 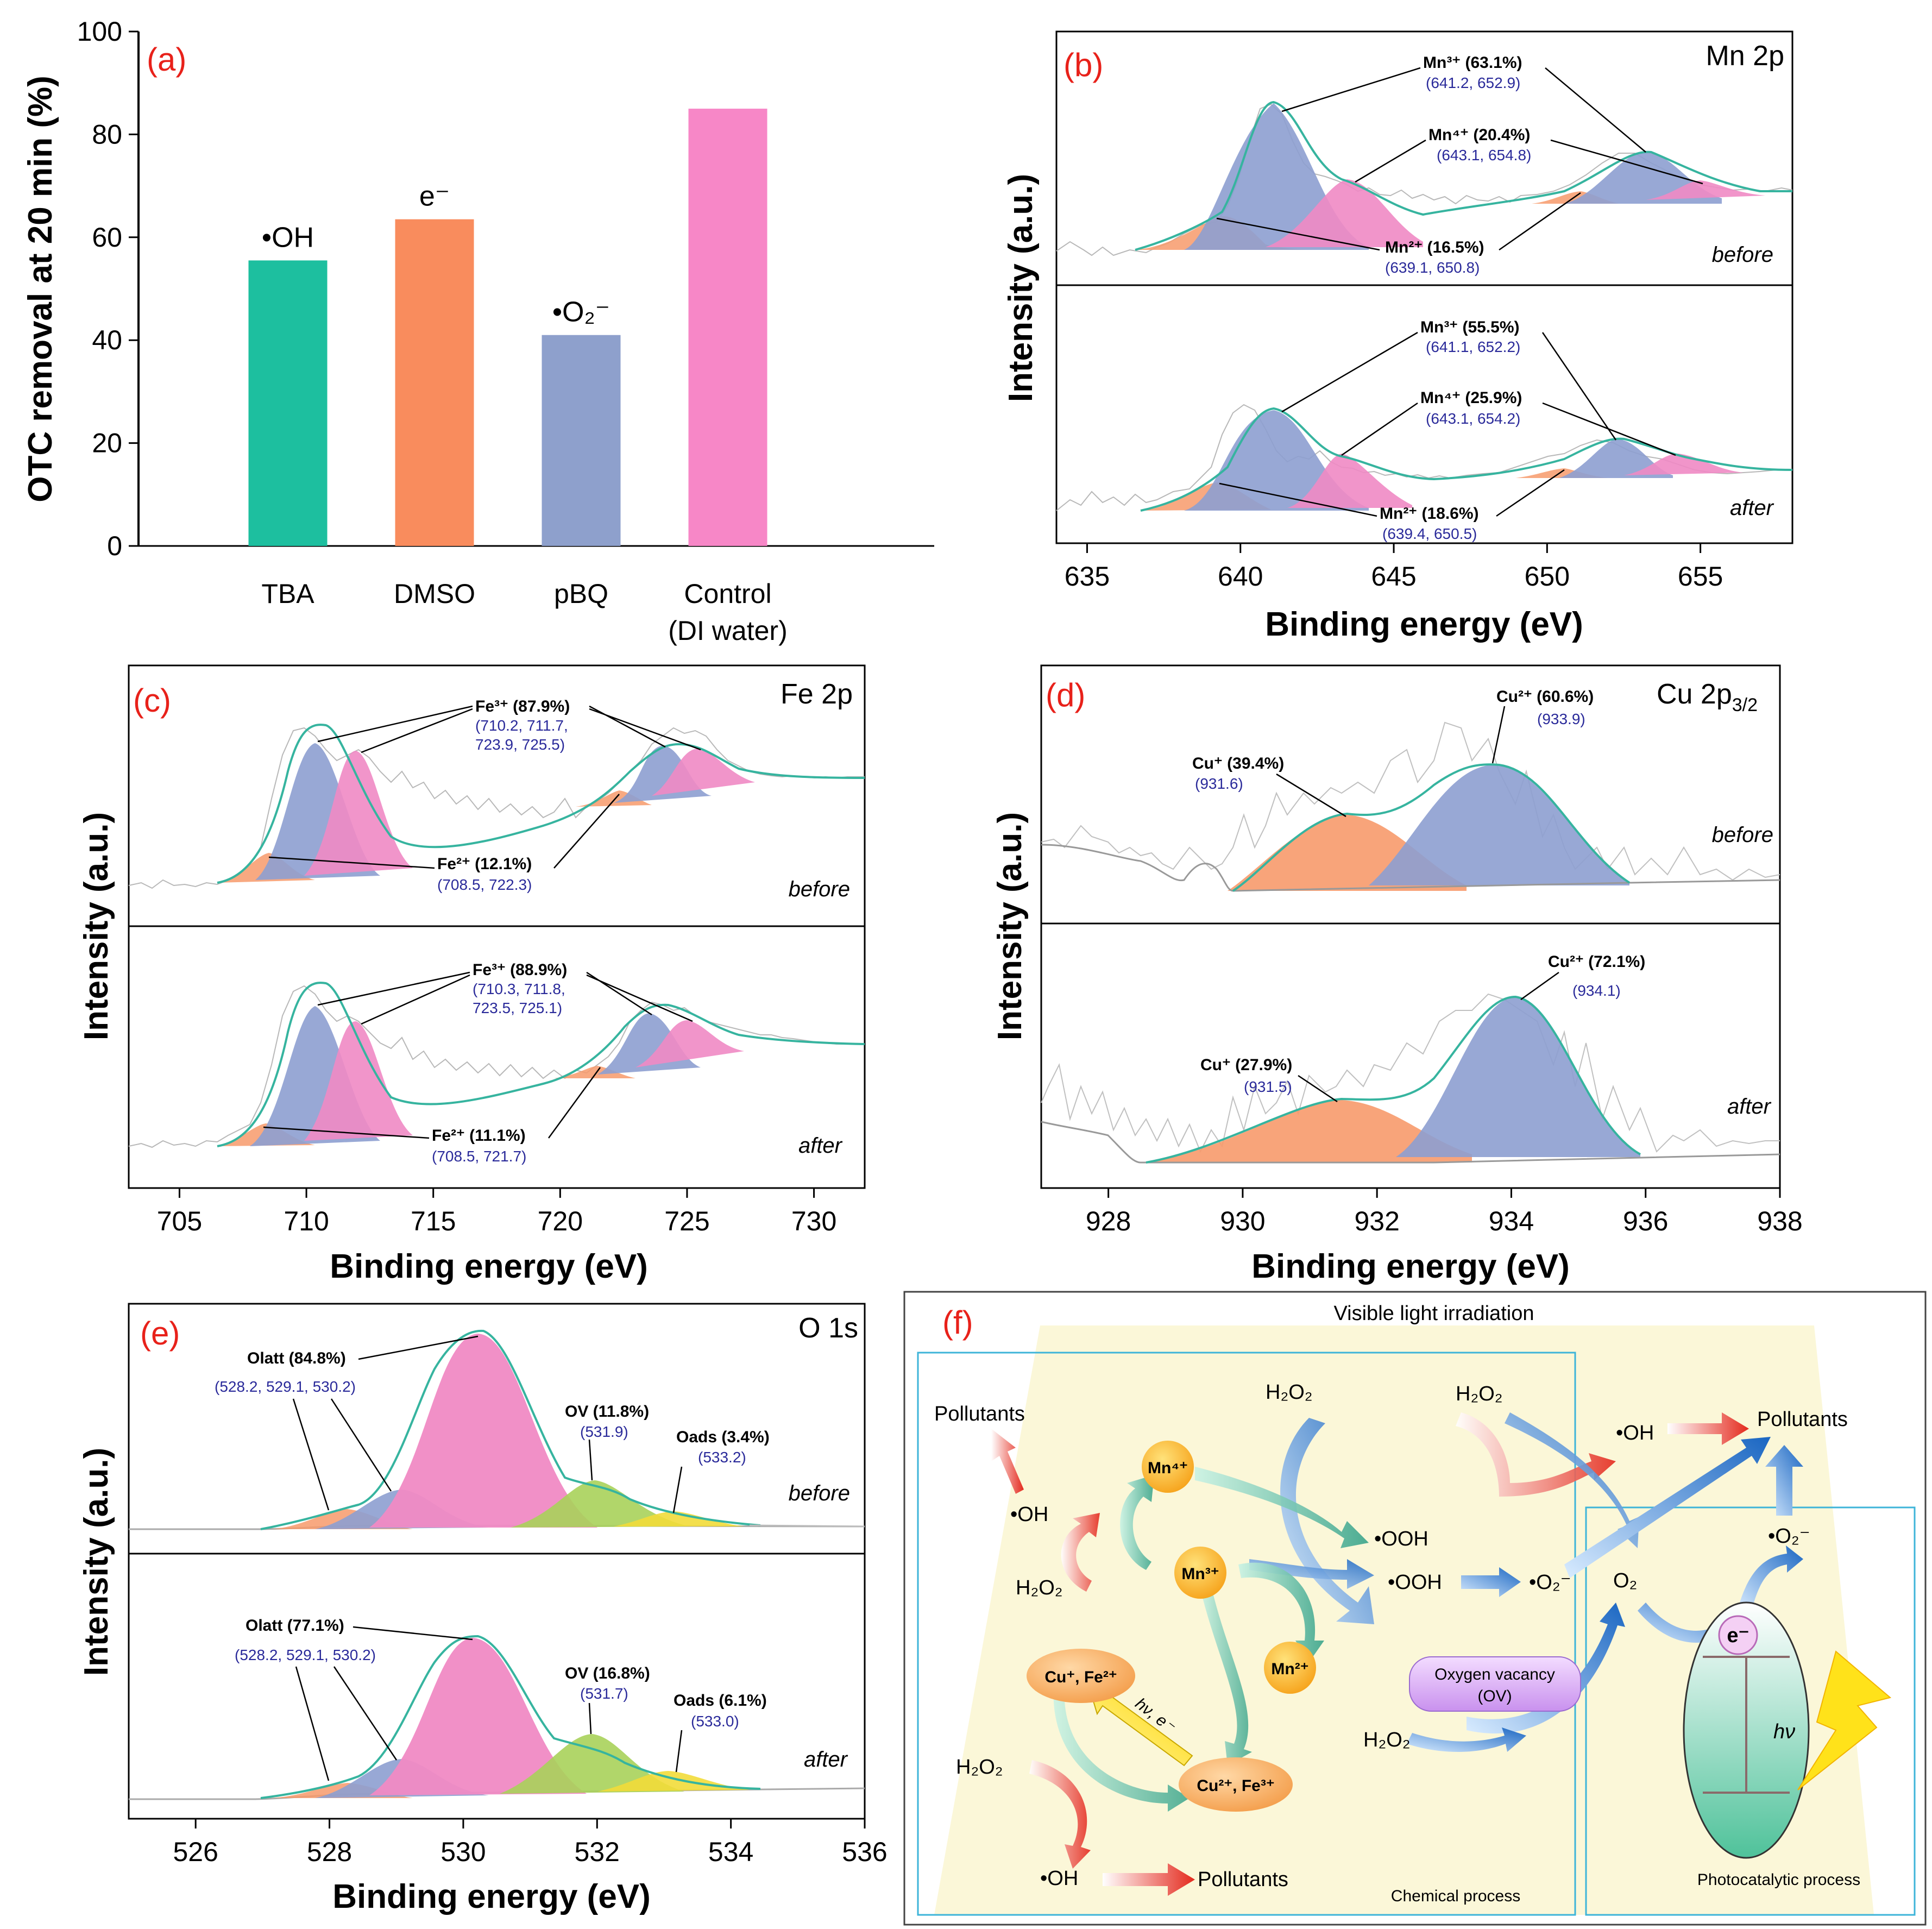 I want to click on x-tick-label: 932, so click(x=1377, y=1221).